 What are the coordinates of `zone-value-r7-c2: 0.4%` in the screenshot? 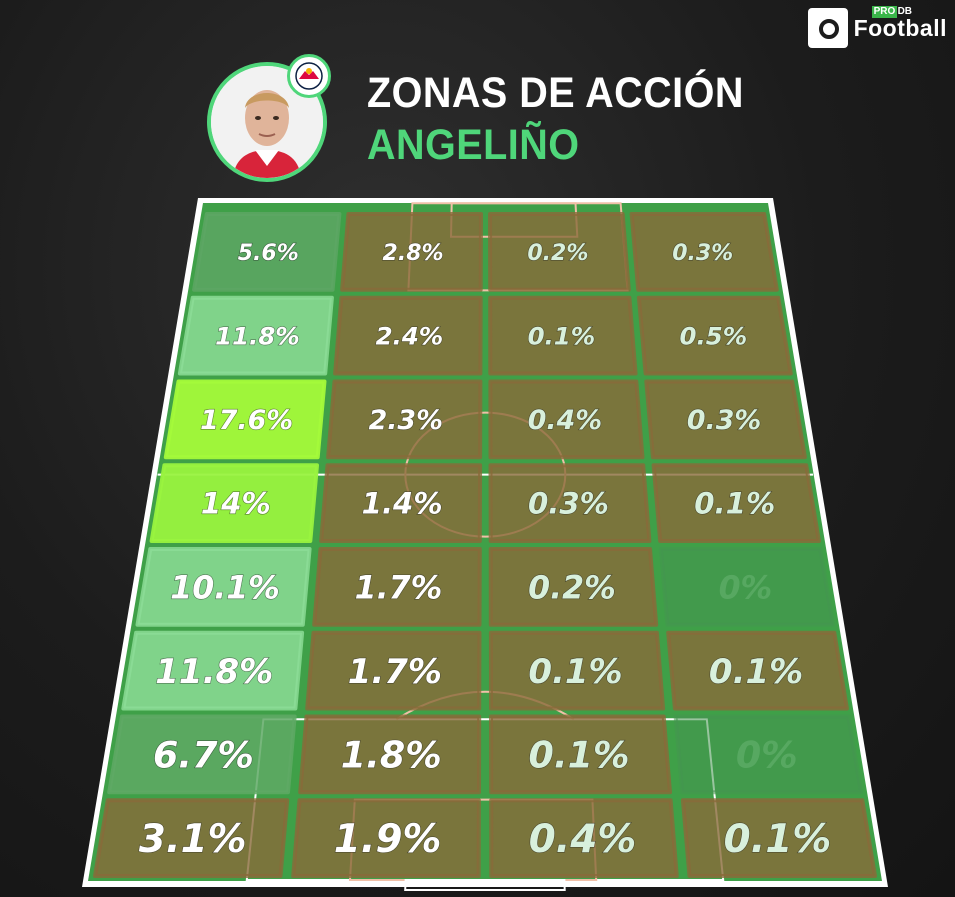 It's located at (583, 839).